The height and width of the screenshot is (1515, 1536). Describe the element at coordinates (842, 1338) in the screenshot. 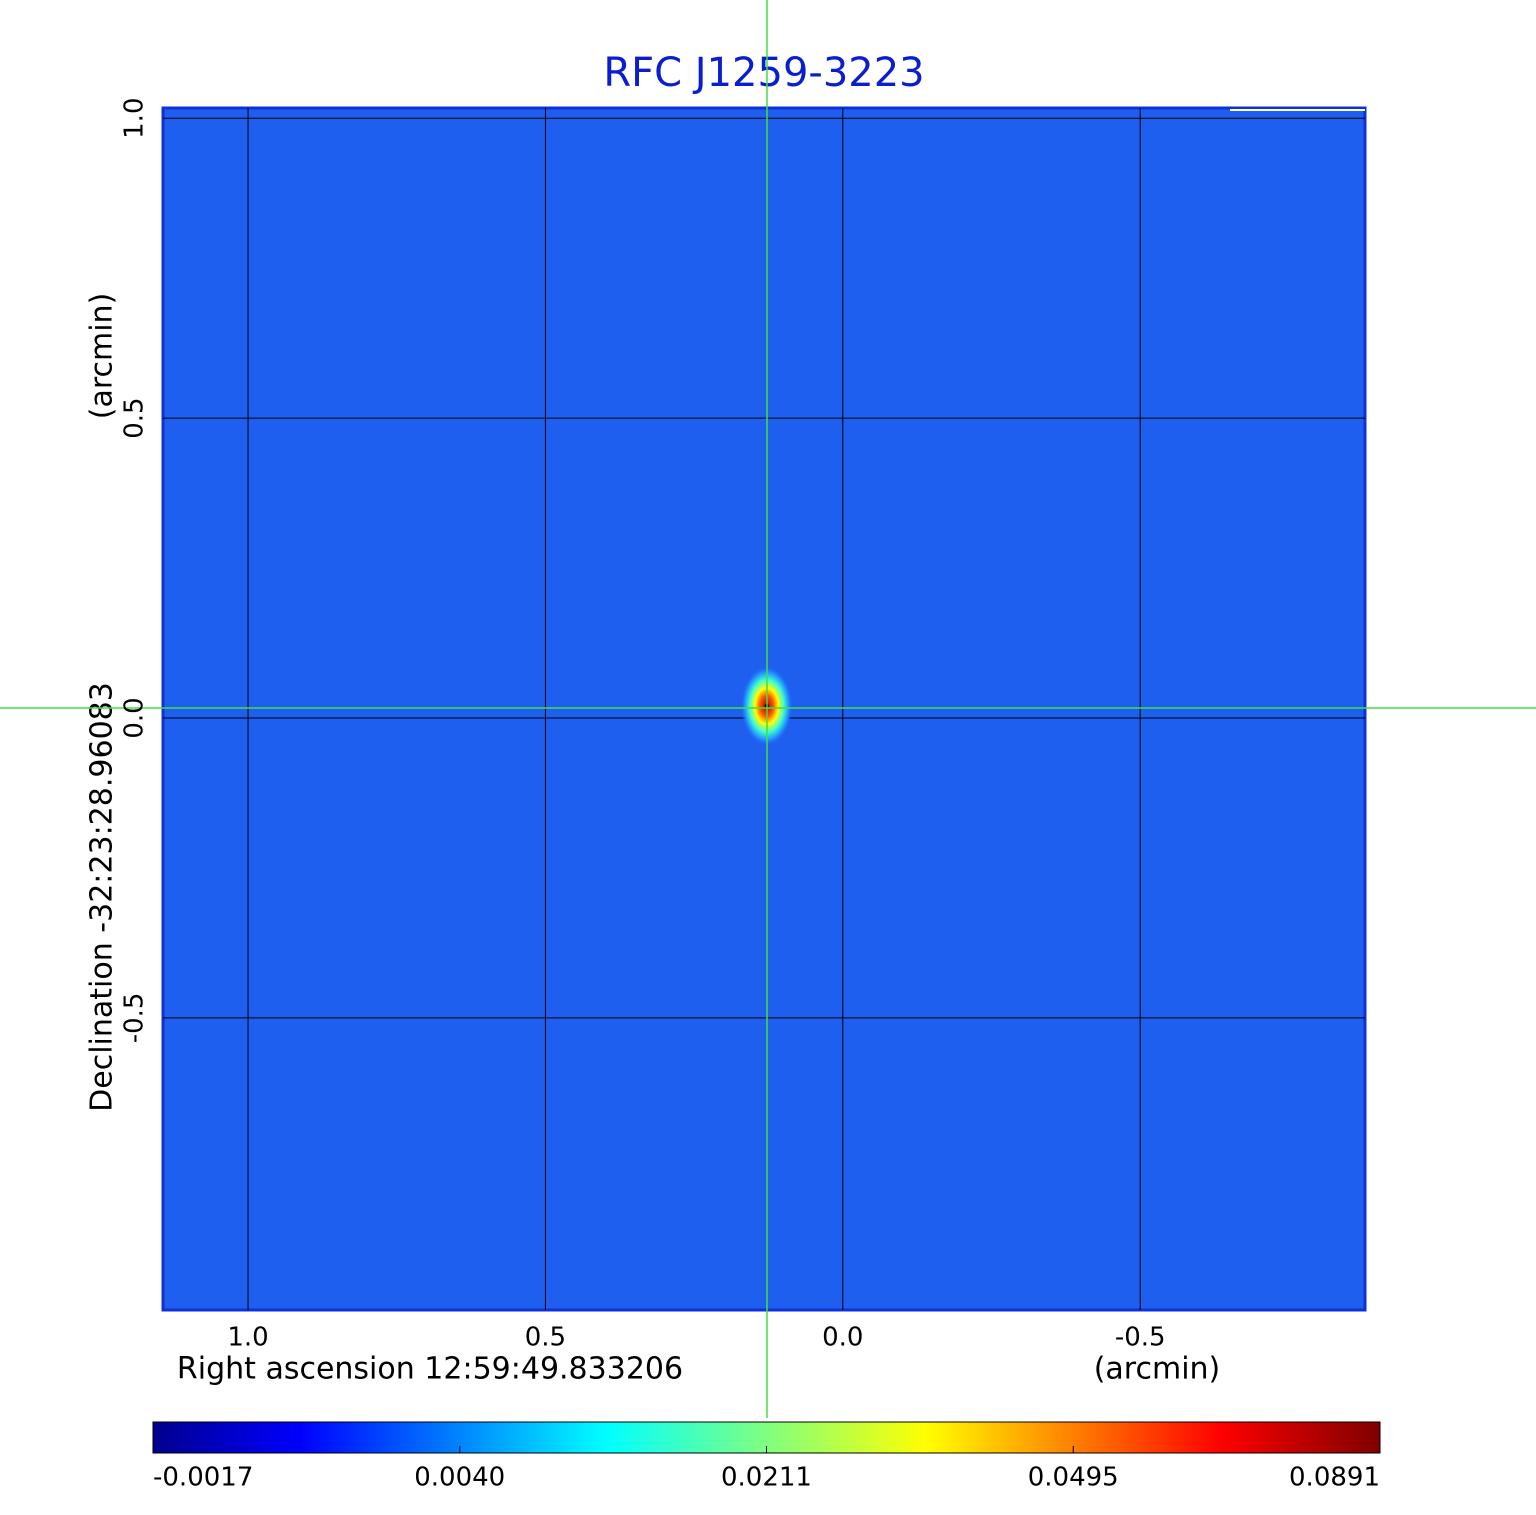

I see `x-tick-label: 0.0` at that location.